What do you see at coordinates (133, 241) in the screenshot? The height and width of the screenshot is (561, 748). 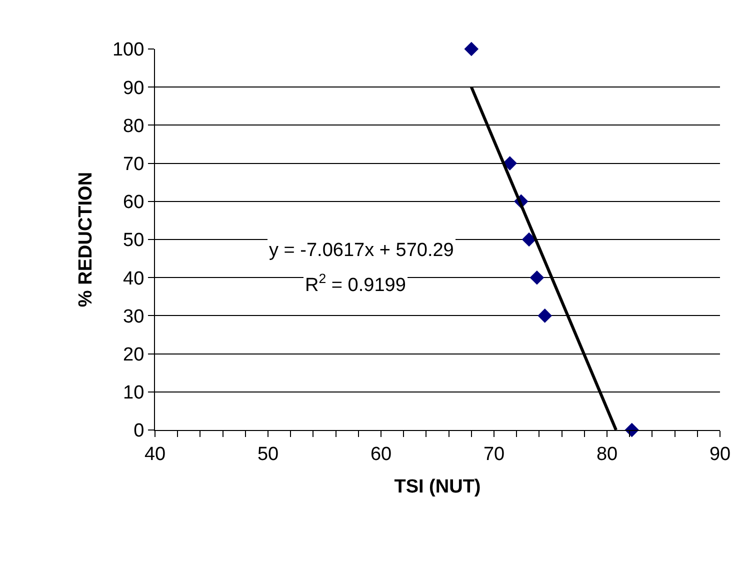 I see `y-tick-label: 50` at bounding box center [133, 241].